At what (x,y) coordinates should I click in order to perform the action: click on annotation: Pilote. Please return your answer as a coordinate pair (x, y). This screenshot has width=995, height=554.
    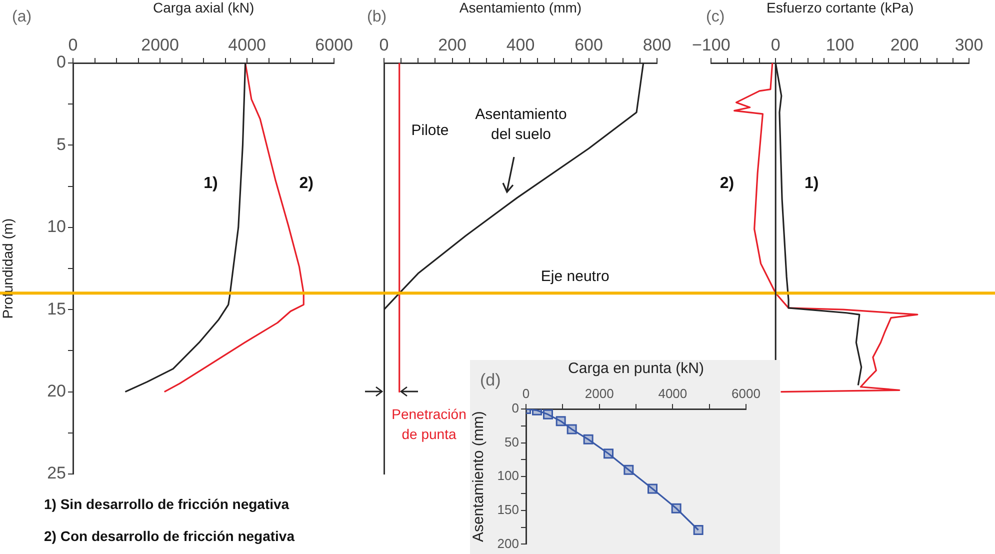
    Looking at the image, I should click on (430, 131).